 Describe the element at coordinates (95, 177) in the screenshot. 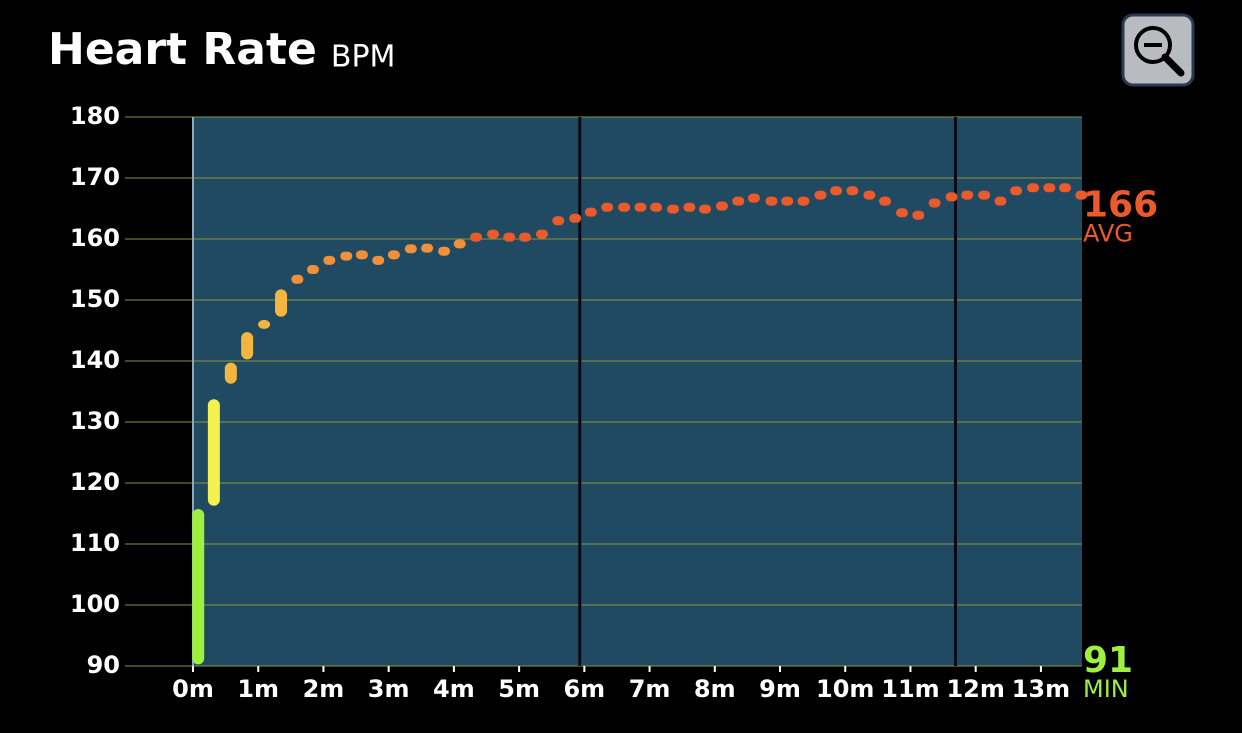

I see `y-tick-label: 170` at that location.